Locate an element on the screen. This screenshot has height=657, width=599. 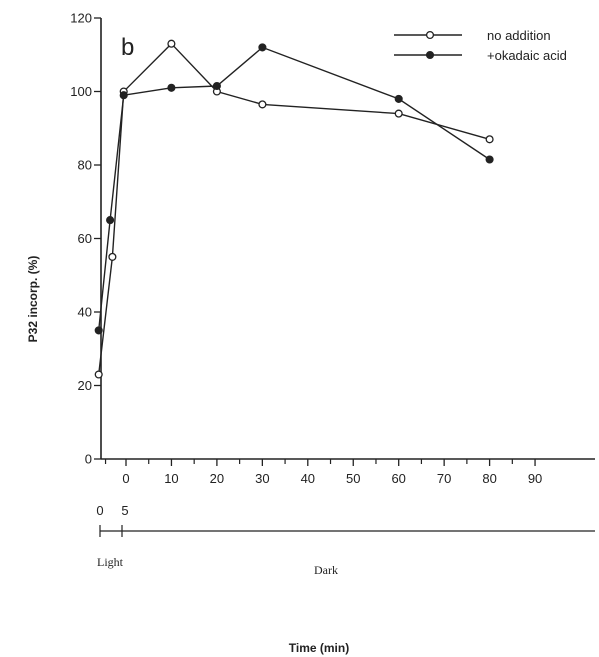
y-tick-label: 80 is located at coordinates (85, 165).